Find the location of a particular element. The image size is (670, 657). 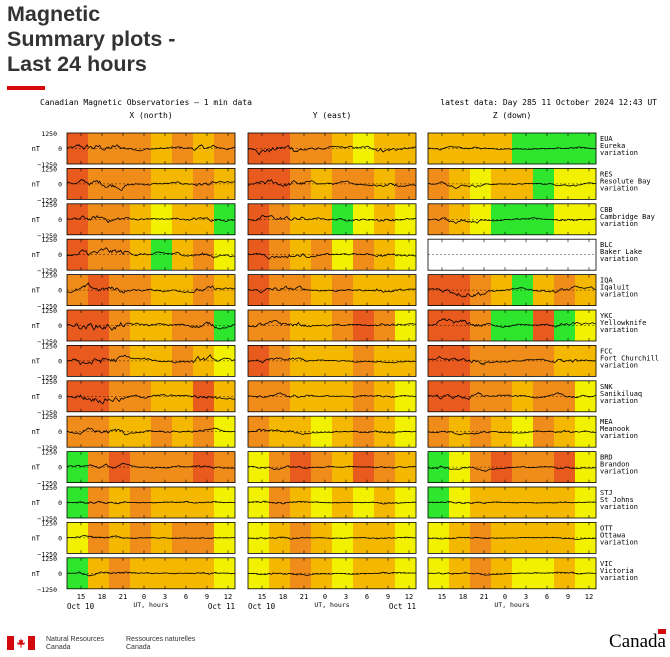

x-axis-label: UT, hours is located at coordinates (331, 605).